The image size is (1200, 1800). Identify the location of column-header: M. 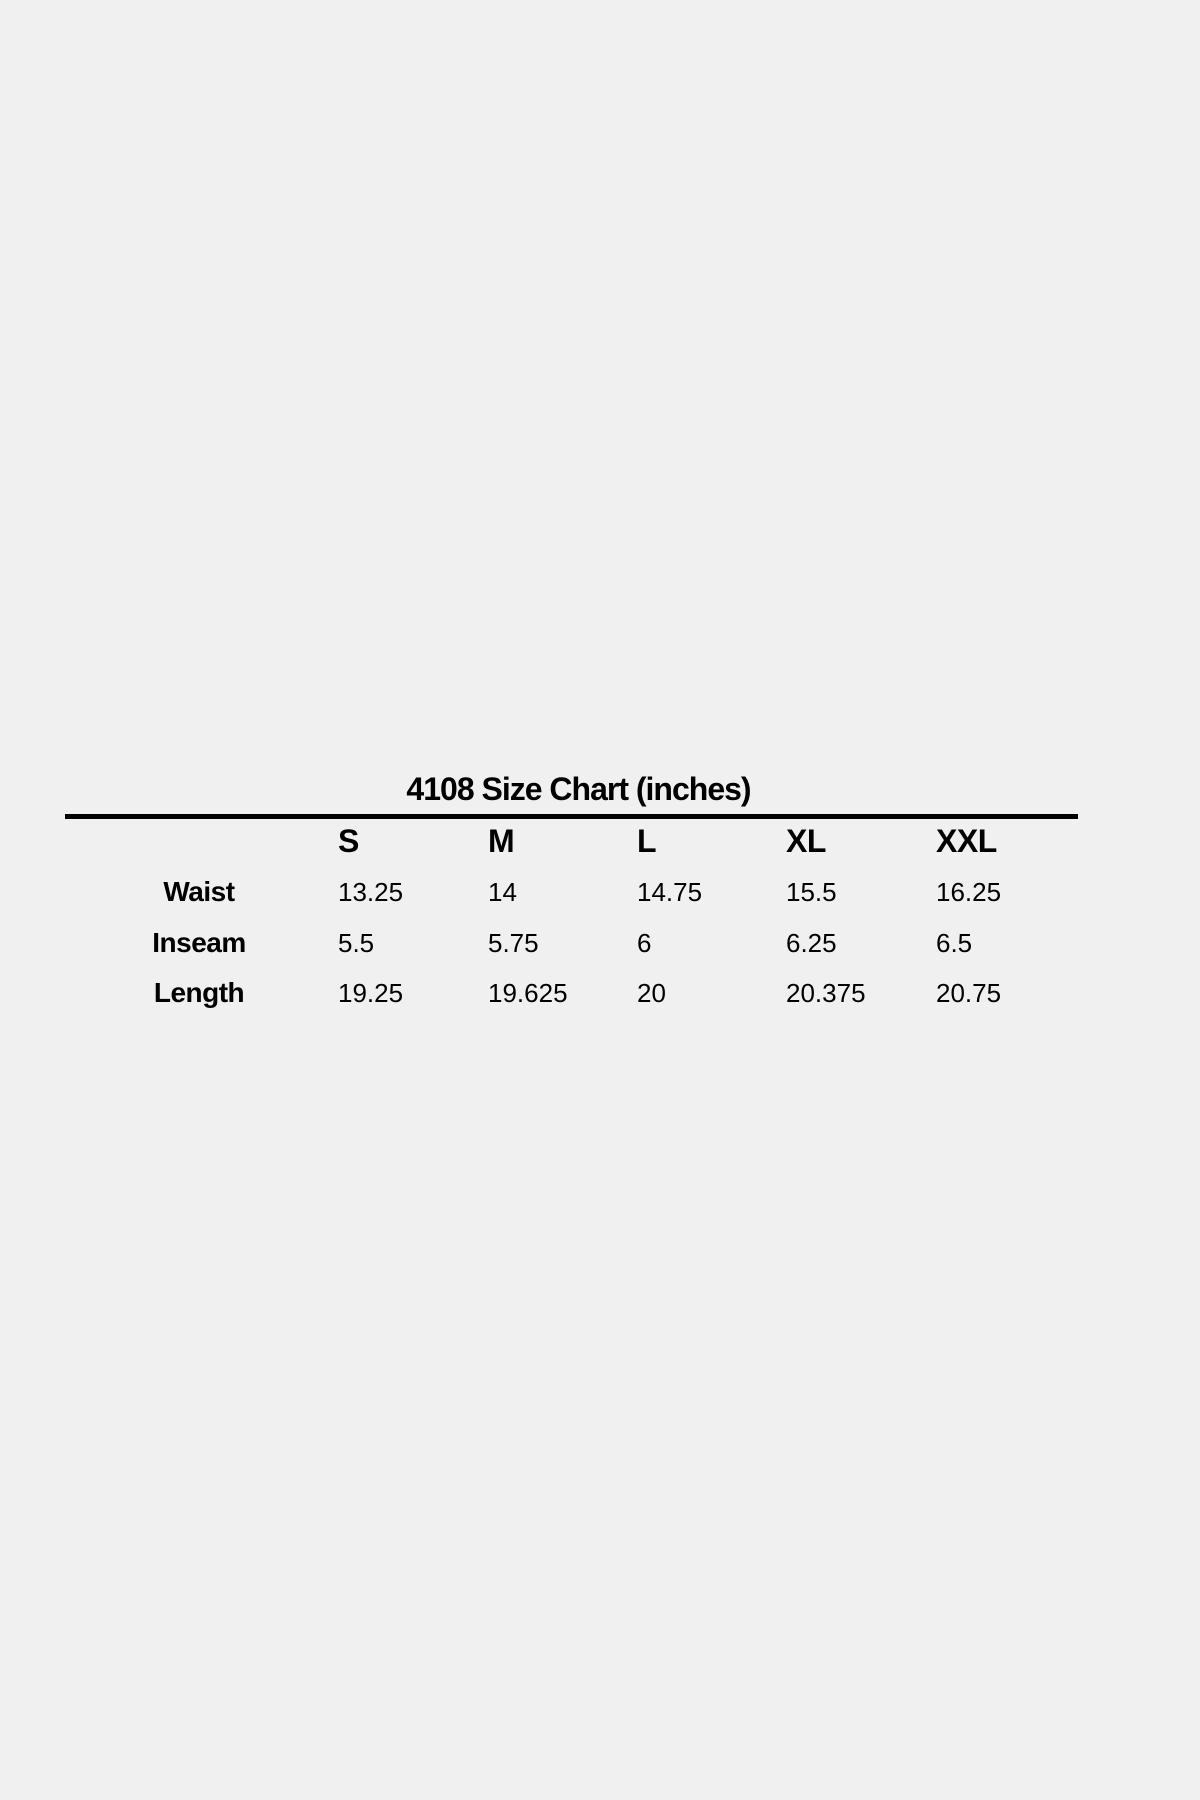
(501, 841).